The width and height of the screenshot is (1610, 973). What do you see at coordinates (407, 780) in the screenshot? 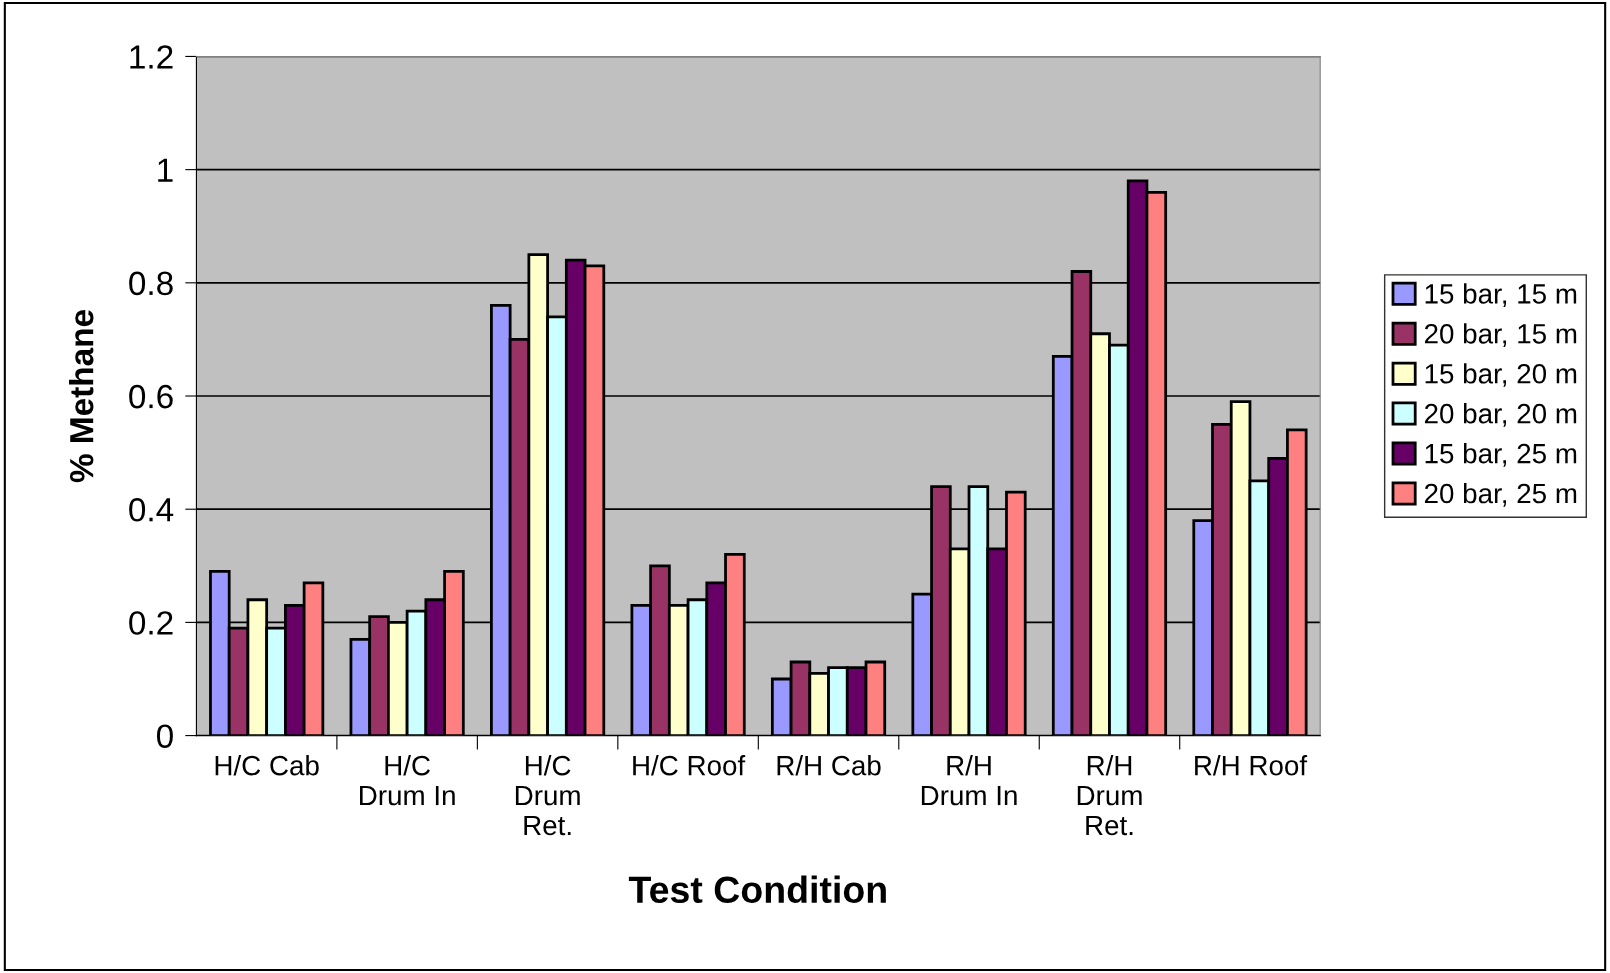
I see `x-tick-label: H/C Drum In` at bounding box center [407, 780].